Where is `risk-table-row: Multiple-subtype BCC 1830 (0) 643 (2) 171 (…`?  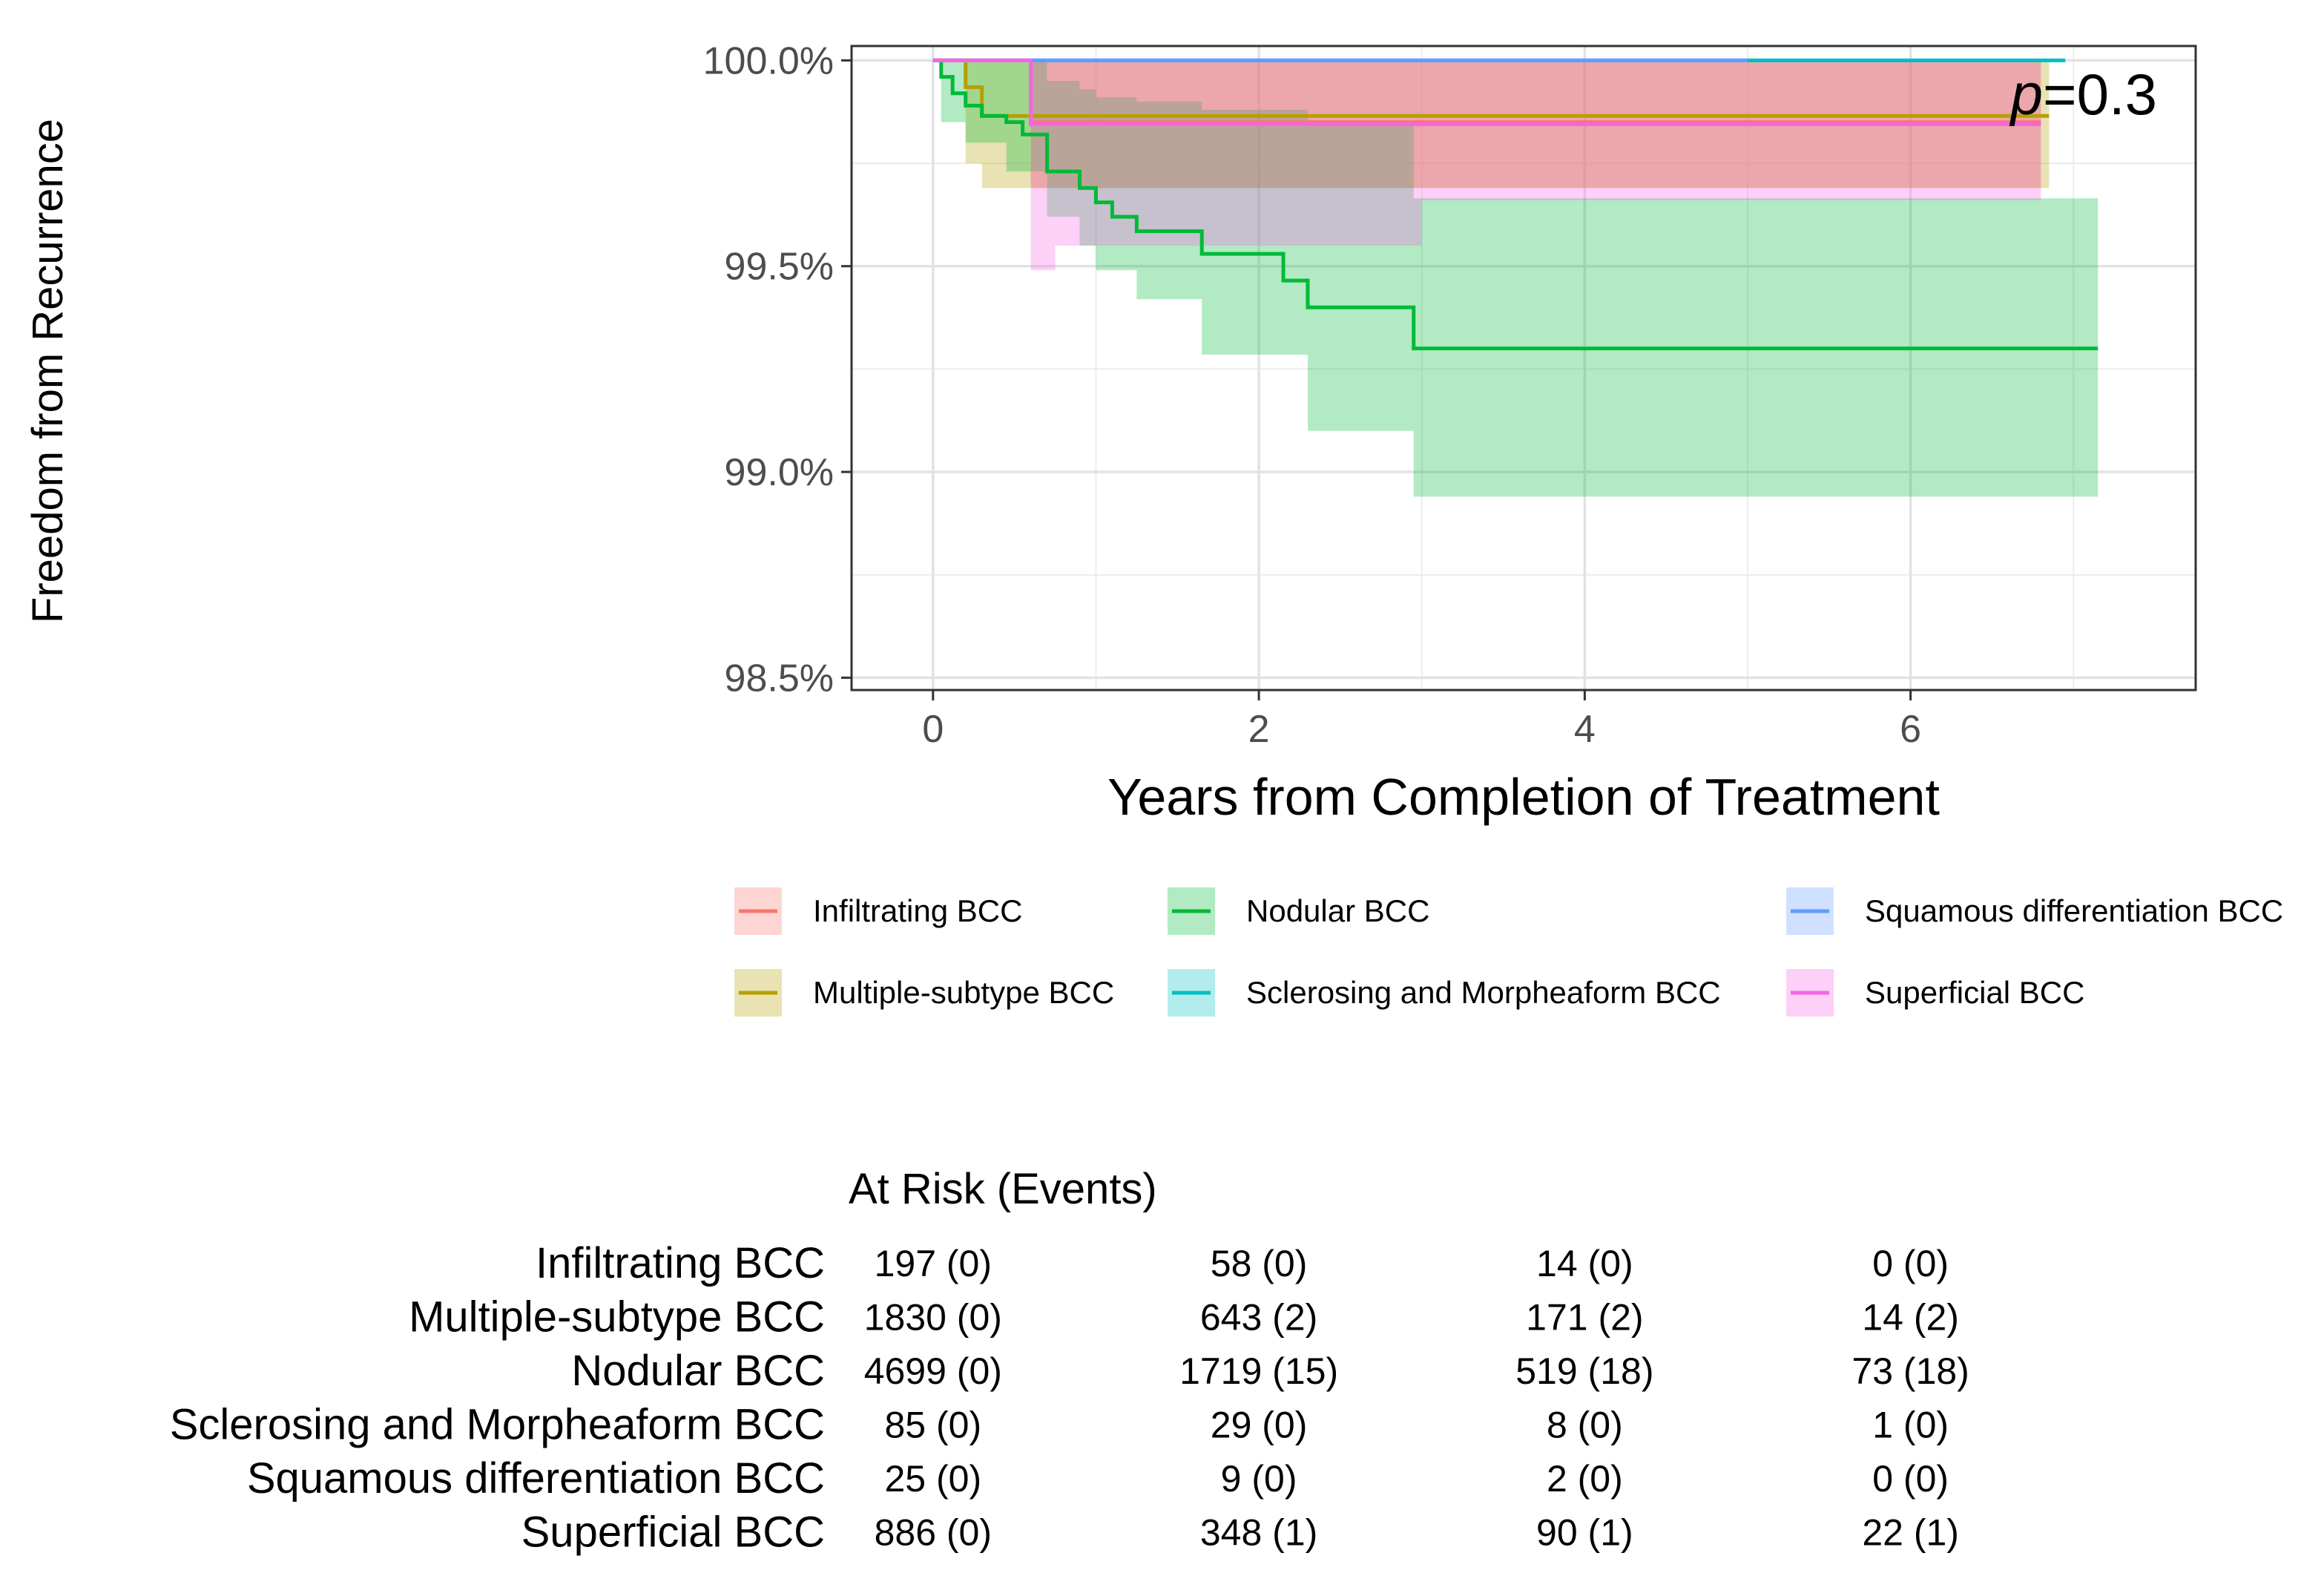 risk-table-row: Multiple-subtype BCC 1830 (0) 643 (2) 171 (… is located at coordinates (1184, 1317).